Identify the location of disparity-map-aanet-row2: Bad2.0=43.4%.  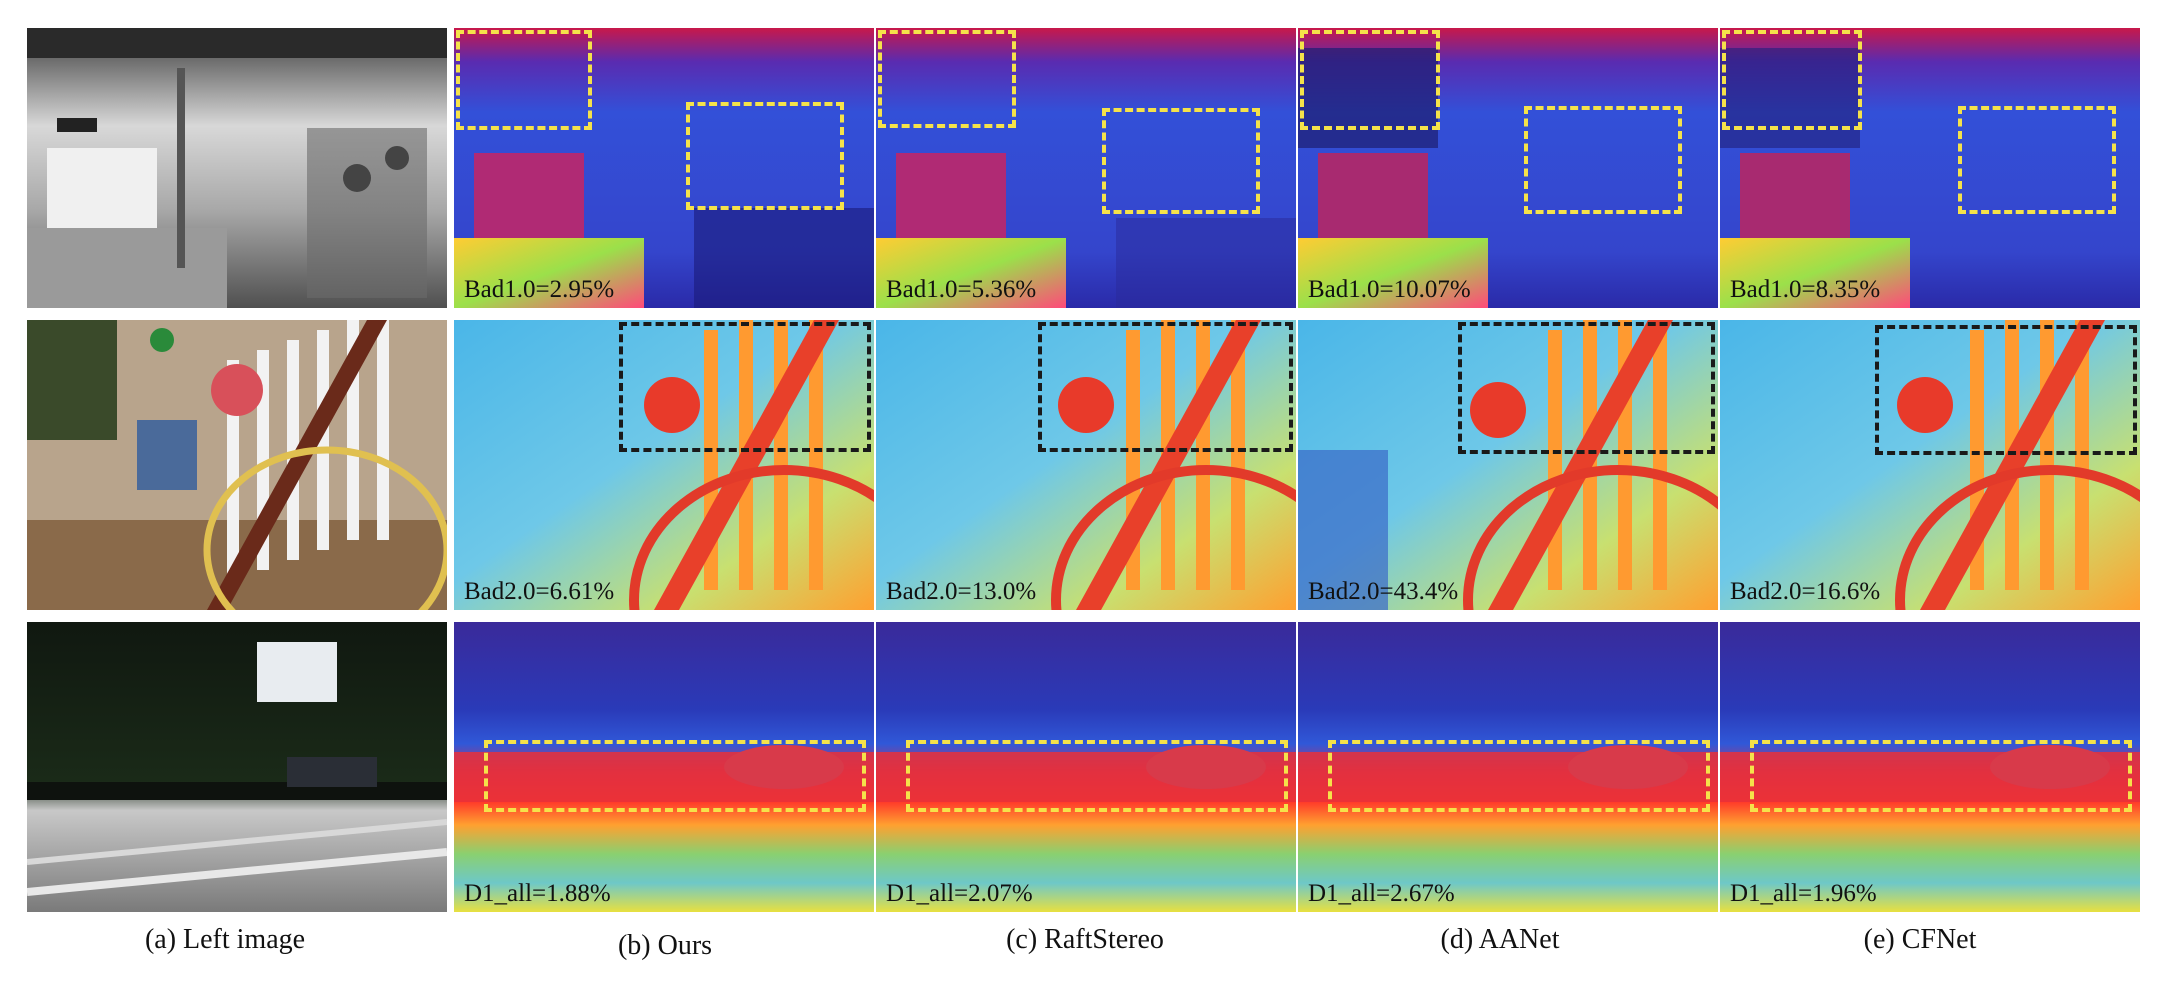
(1508, 465).